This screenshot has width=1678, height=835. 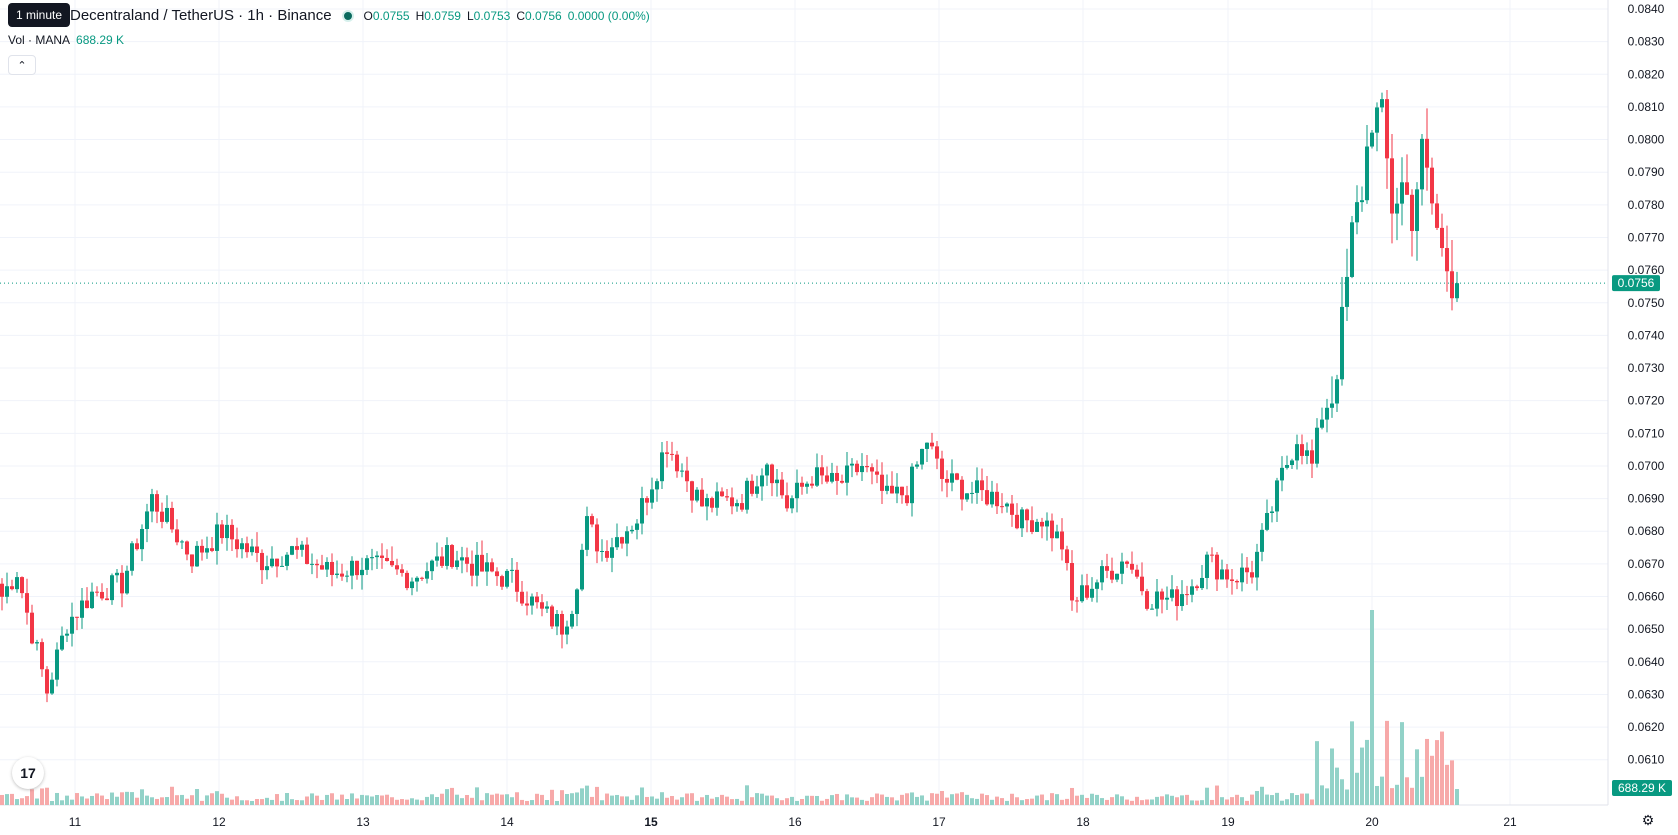 What do you see at coordinates (201, 15) in the screenshot?
I see `symbol-title: Decentraland / TetherUS · 1h · Binance` at bounding box center [201, 15].